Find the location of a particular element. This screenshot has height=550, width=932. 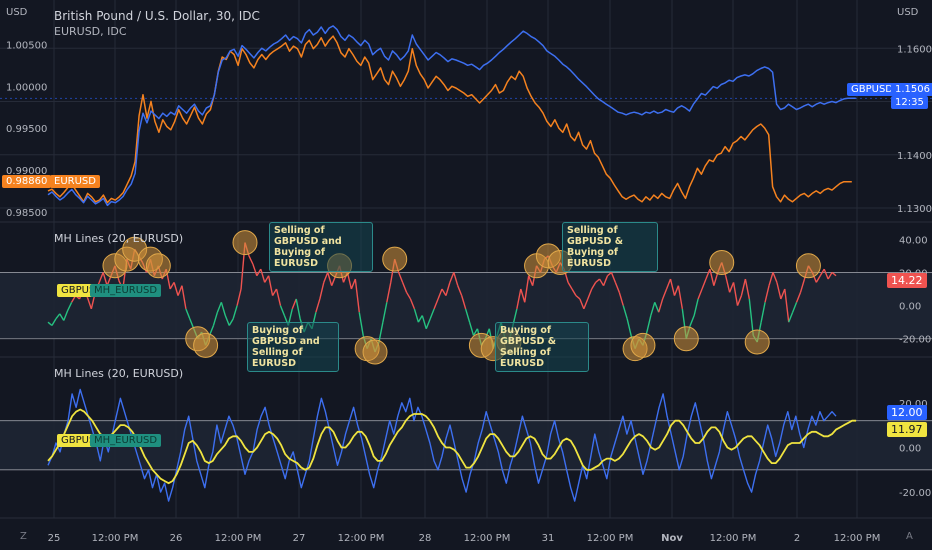

mh2-tick-label: 0.00 is located at coordinates (910, 448).